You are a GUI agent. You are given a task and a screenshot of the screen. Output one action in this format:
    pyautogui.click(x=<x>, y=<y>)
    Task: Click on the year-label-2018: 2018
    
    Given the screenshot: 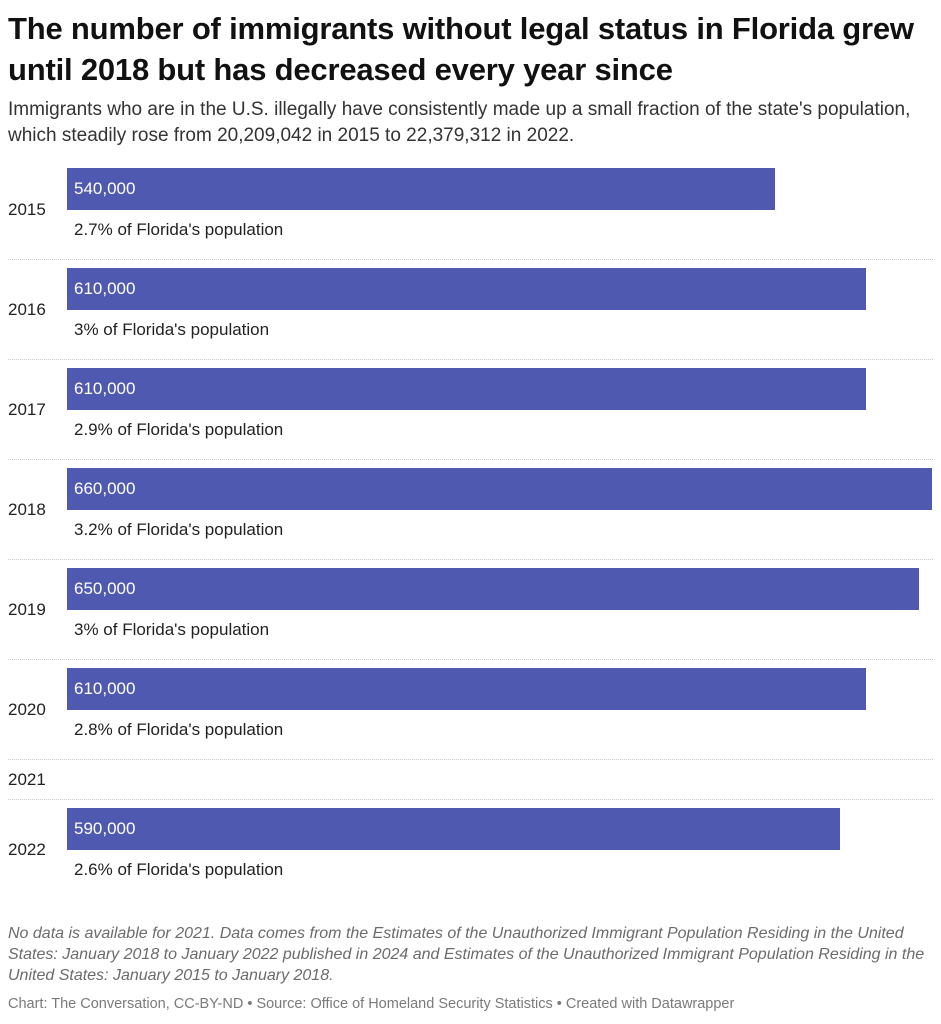 What is the action you would take?
    pyautogui.click(x=27, y=509)
    